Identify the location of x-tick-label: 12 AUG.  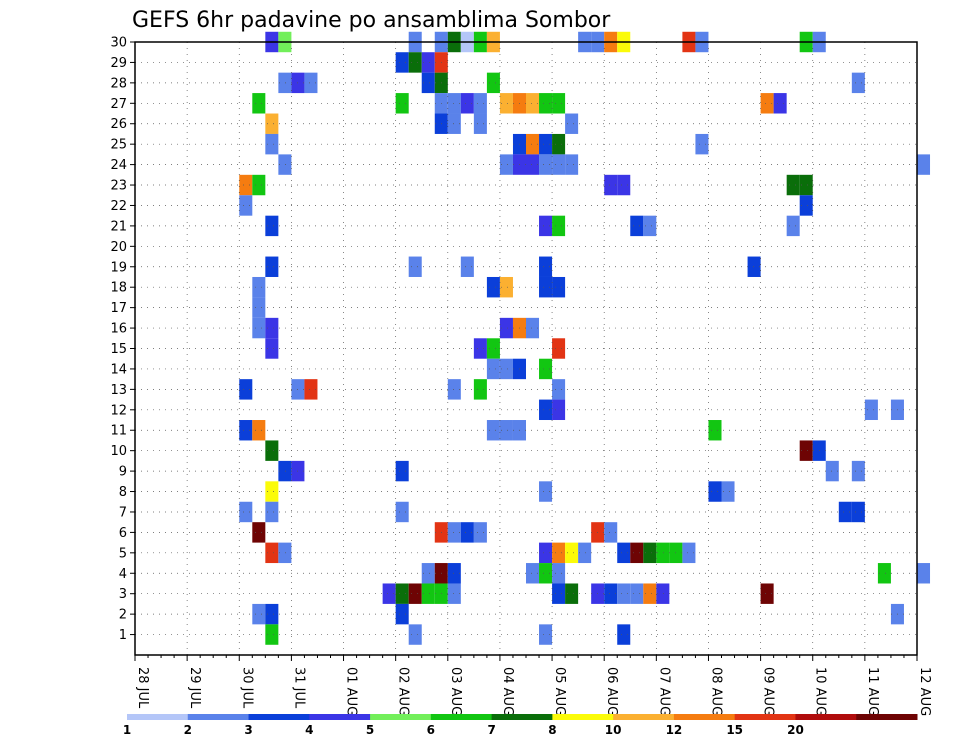
(924, 691).